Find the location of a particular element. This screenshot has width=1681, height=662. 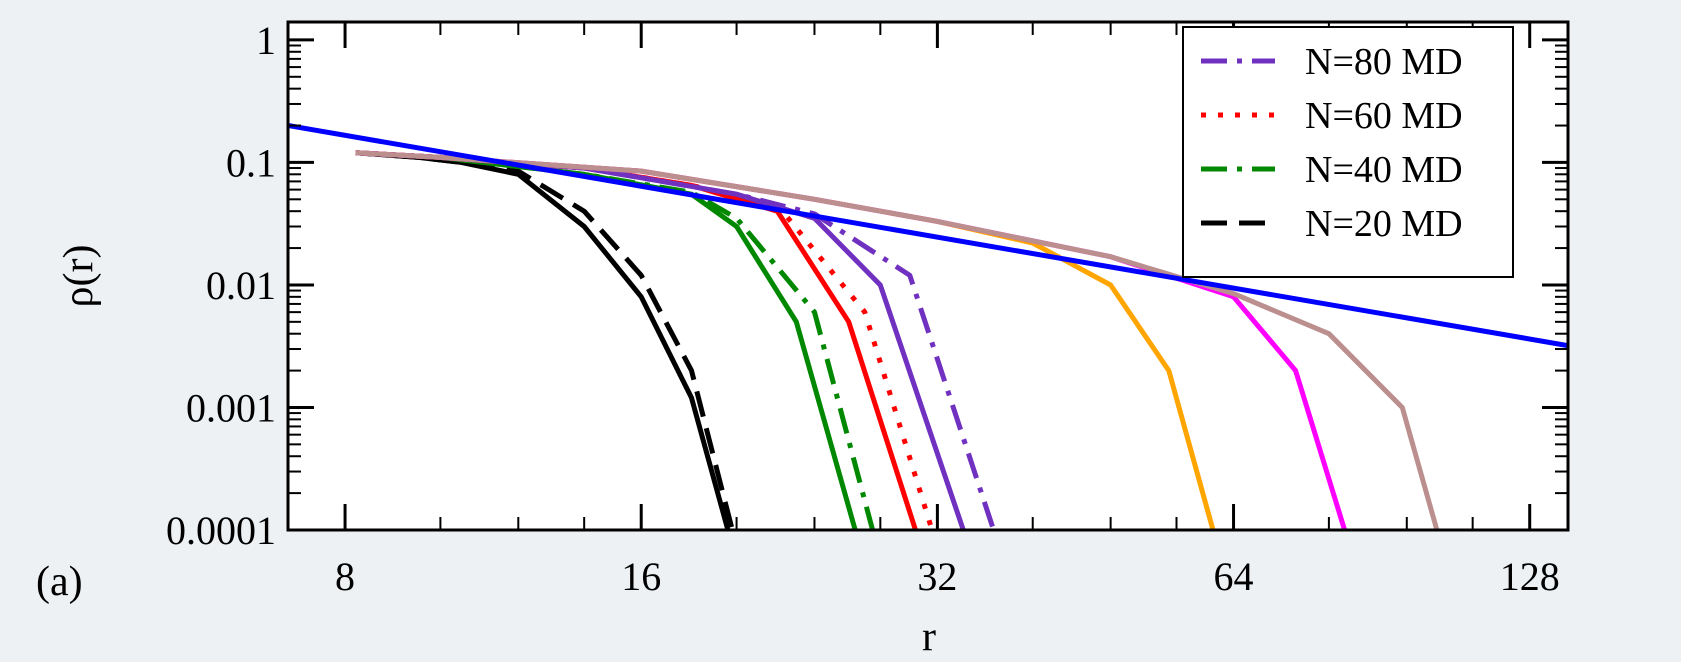

x-tick-label: 64 is located at coordinates (1234, 576).